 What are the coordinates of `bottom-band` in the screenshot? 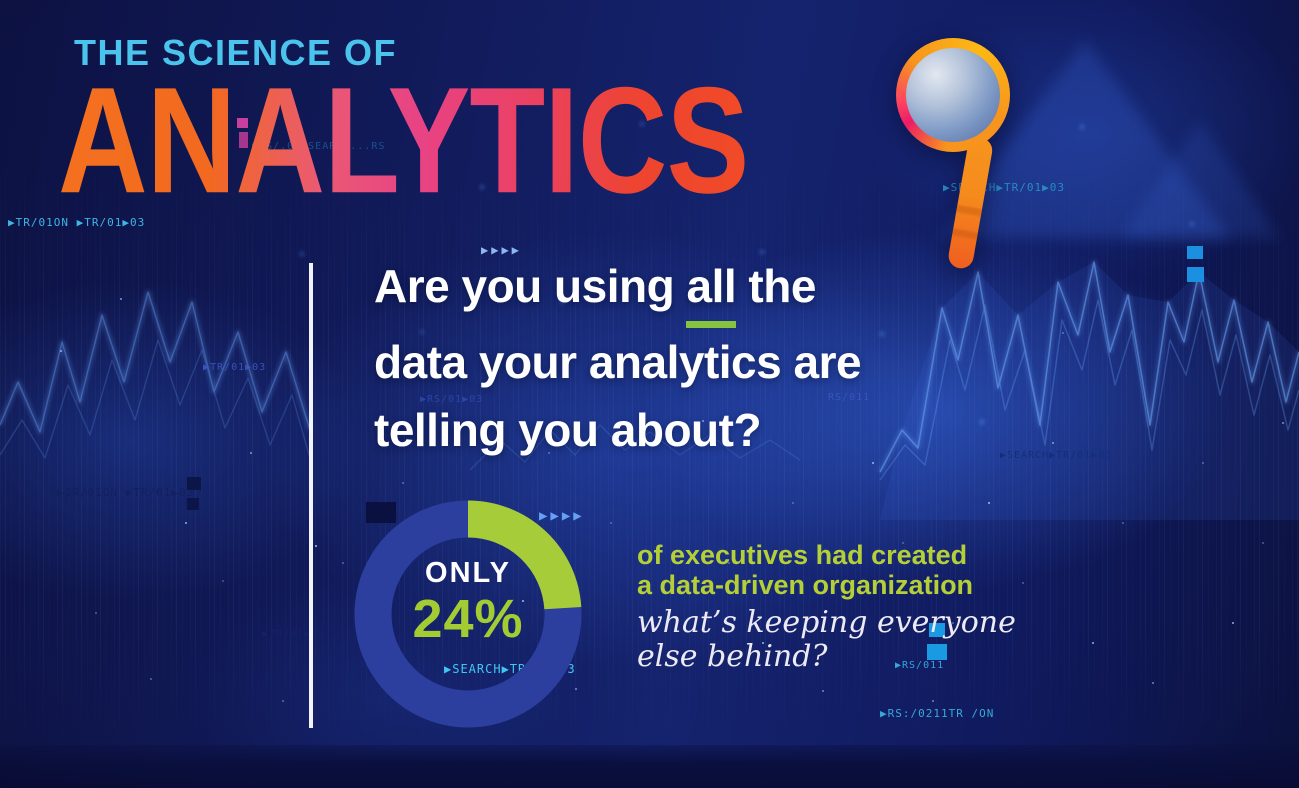 It's located at (649, 766).